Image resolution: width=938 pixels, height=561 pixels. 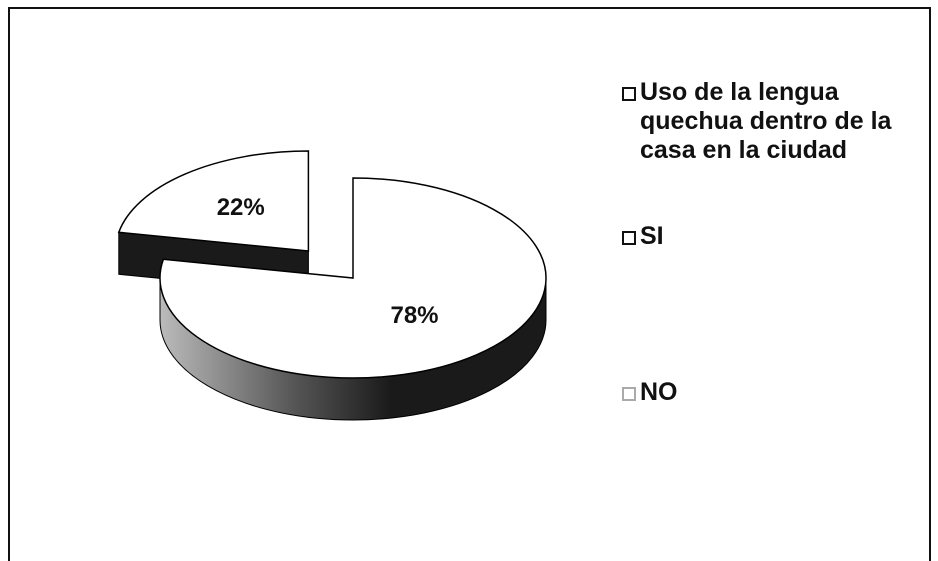 What do you see at coordinates (659, 392) in the screenshot?
I see `legend-label: NO` at bounding box center [659, 392].